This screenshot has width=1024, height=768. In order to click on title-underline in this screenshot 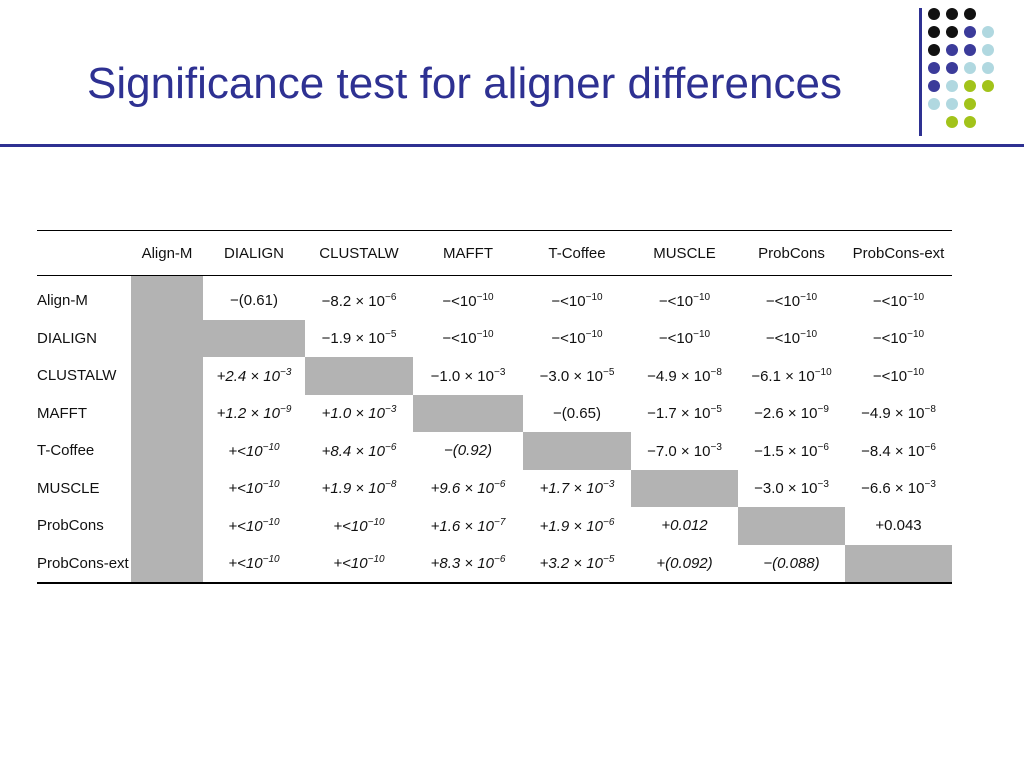, I will do `click(512, 145)`.